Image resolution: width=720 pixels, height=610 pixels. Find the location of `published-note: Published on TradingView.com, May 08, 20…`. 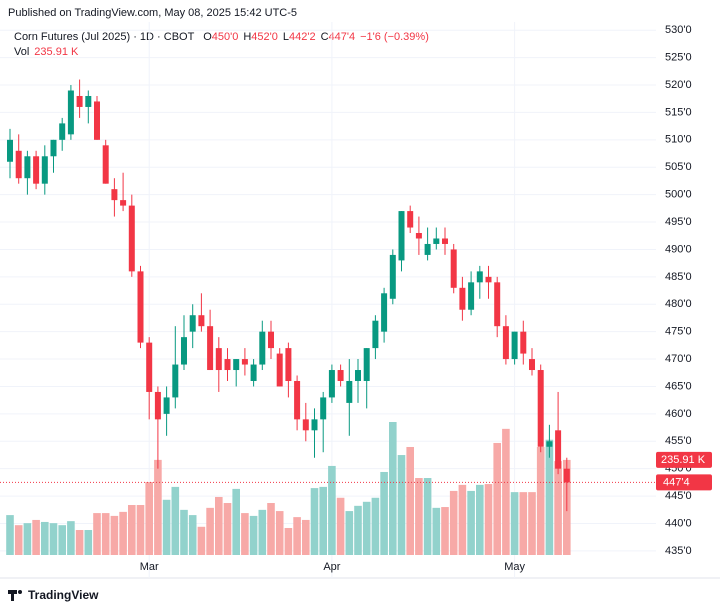

published-note: Published on TradingView.com, May 08, 20… is located at coordinates (152, 13).